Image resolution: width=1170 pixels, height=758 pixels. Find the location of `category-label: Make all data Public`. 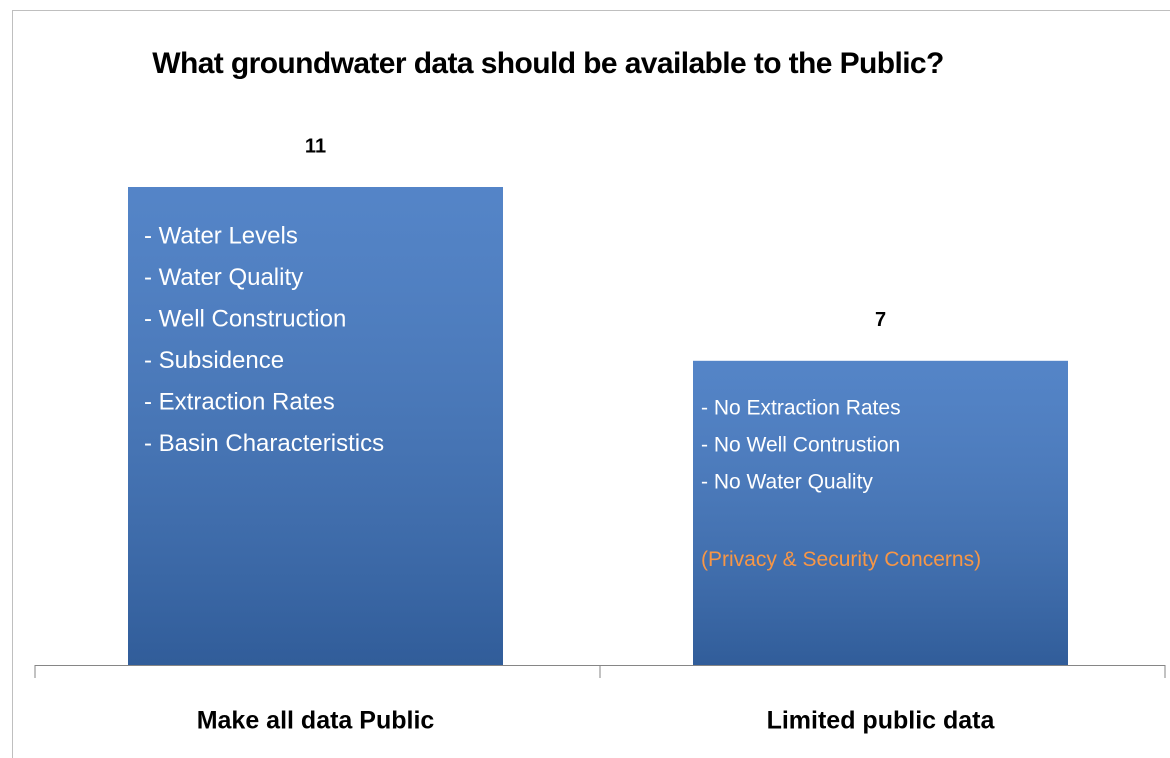

category-label: Make all data Public is located at coordinates (316, 721).